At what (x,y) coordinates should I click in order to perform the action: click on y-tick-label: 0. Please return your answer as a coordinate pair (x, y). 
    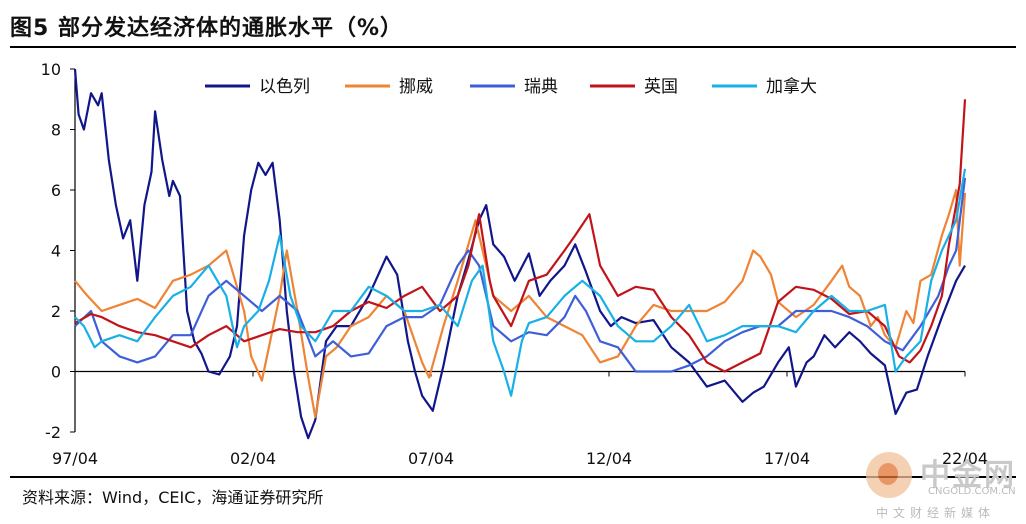
    Looking at the image, I should click on (56, 372).